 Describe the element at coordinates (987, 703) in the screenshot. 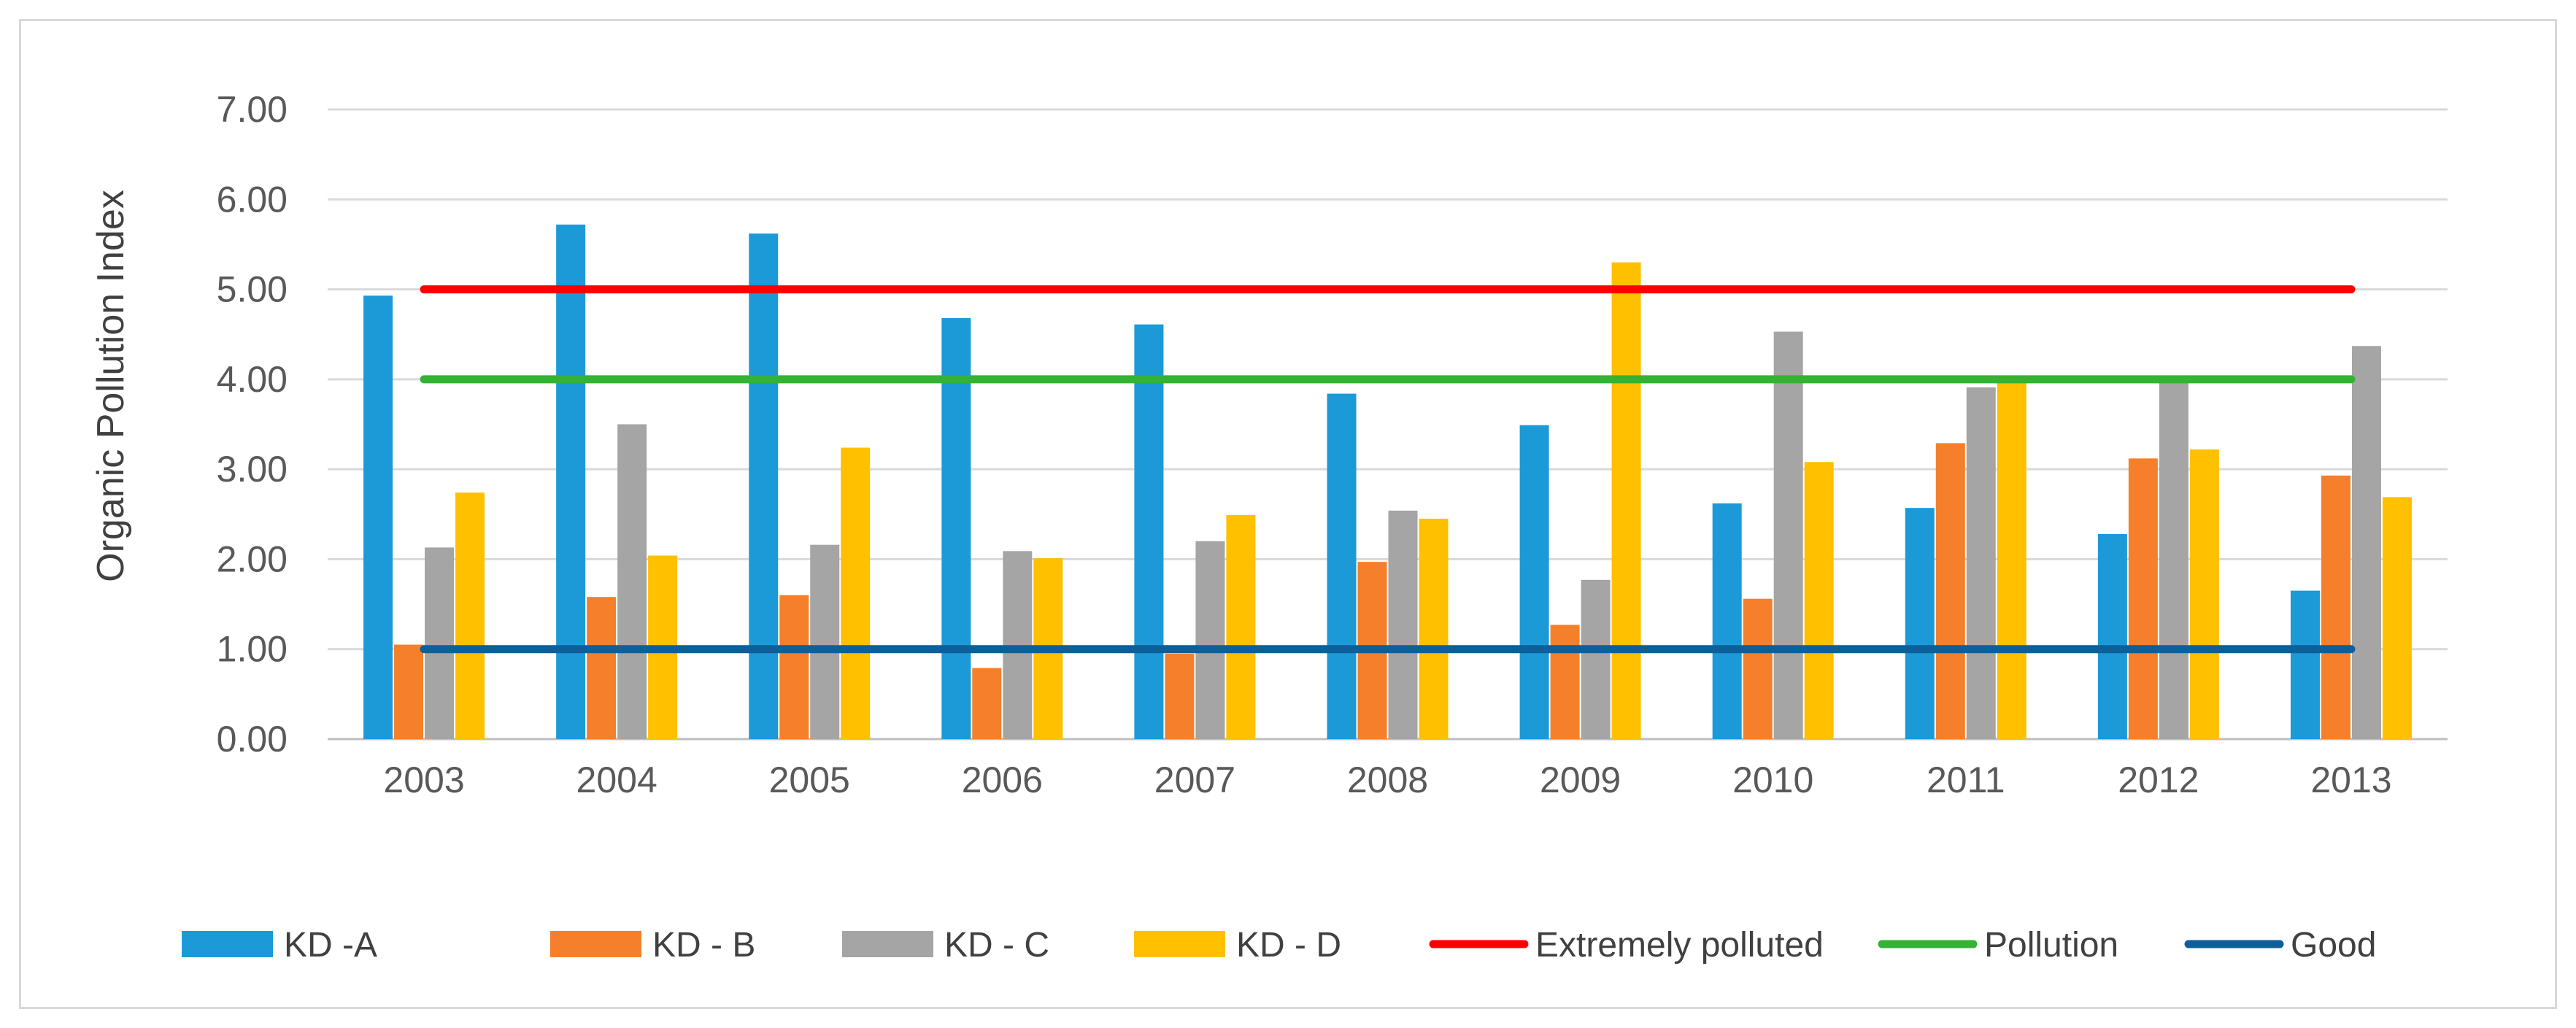

I see `bar-kd-b-2006` at that location.